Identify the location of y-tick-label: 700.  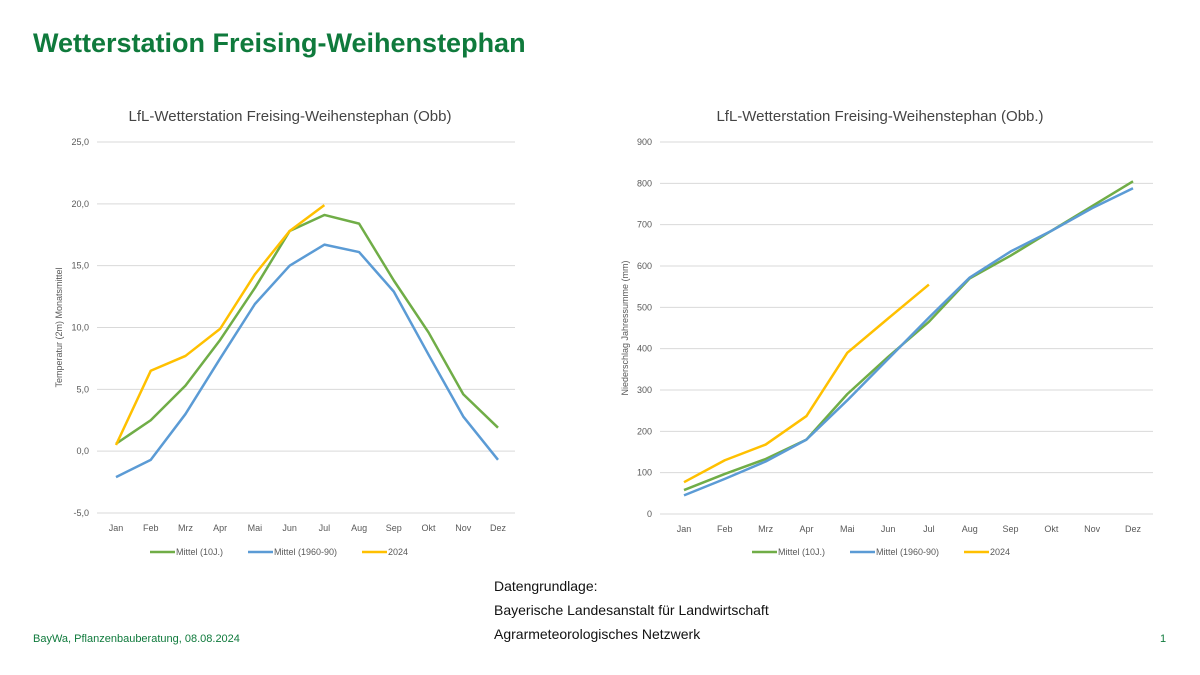
(644, 225).